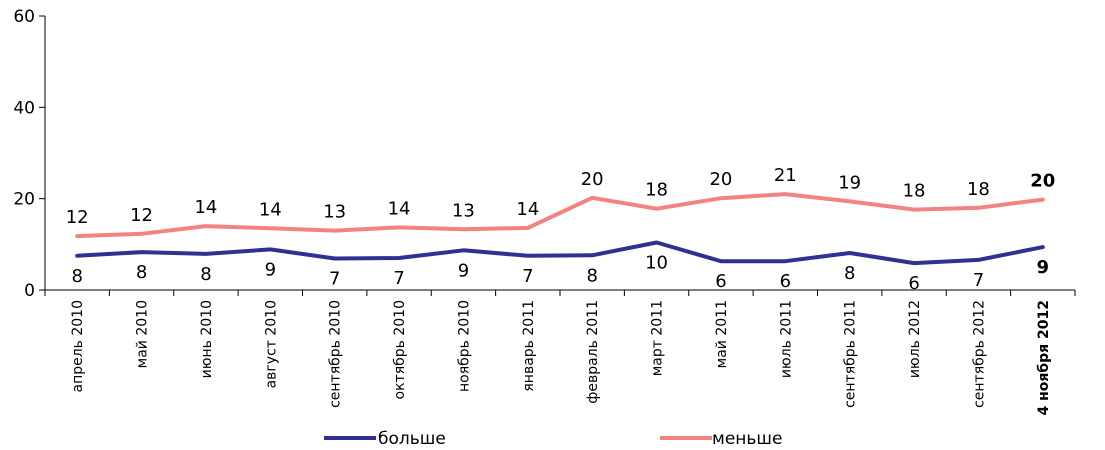 This screenshot has height=450, width=1105. What do you see at coordinates (658, 338) in the screenshot?
I see `x-tick-label: март 2011` at bounding box center [658, 338].